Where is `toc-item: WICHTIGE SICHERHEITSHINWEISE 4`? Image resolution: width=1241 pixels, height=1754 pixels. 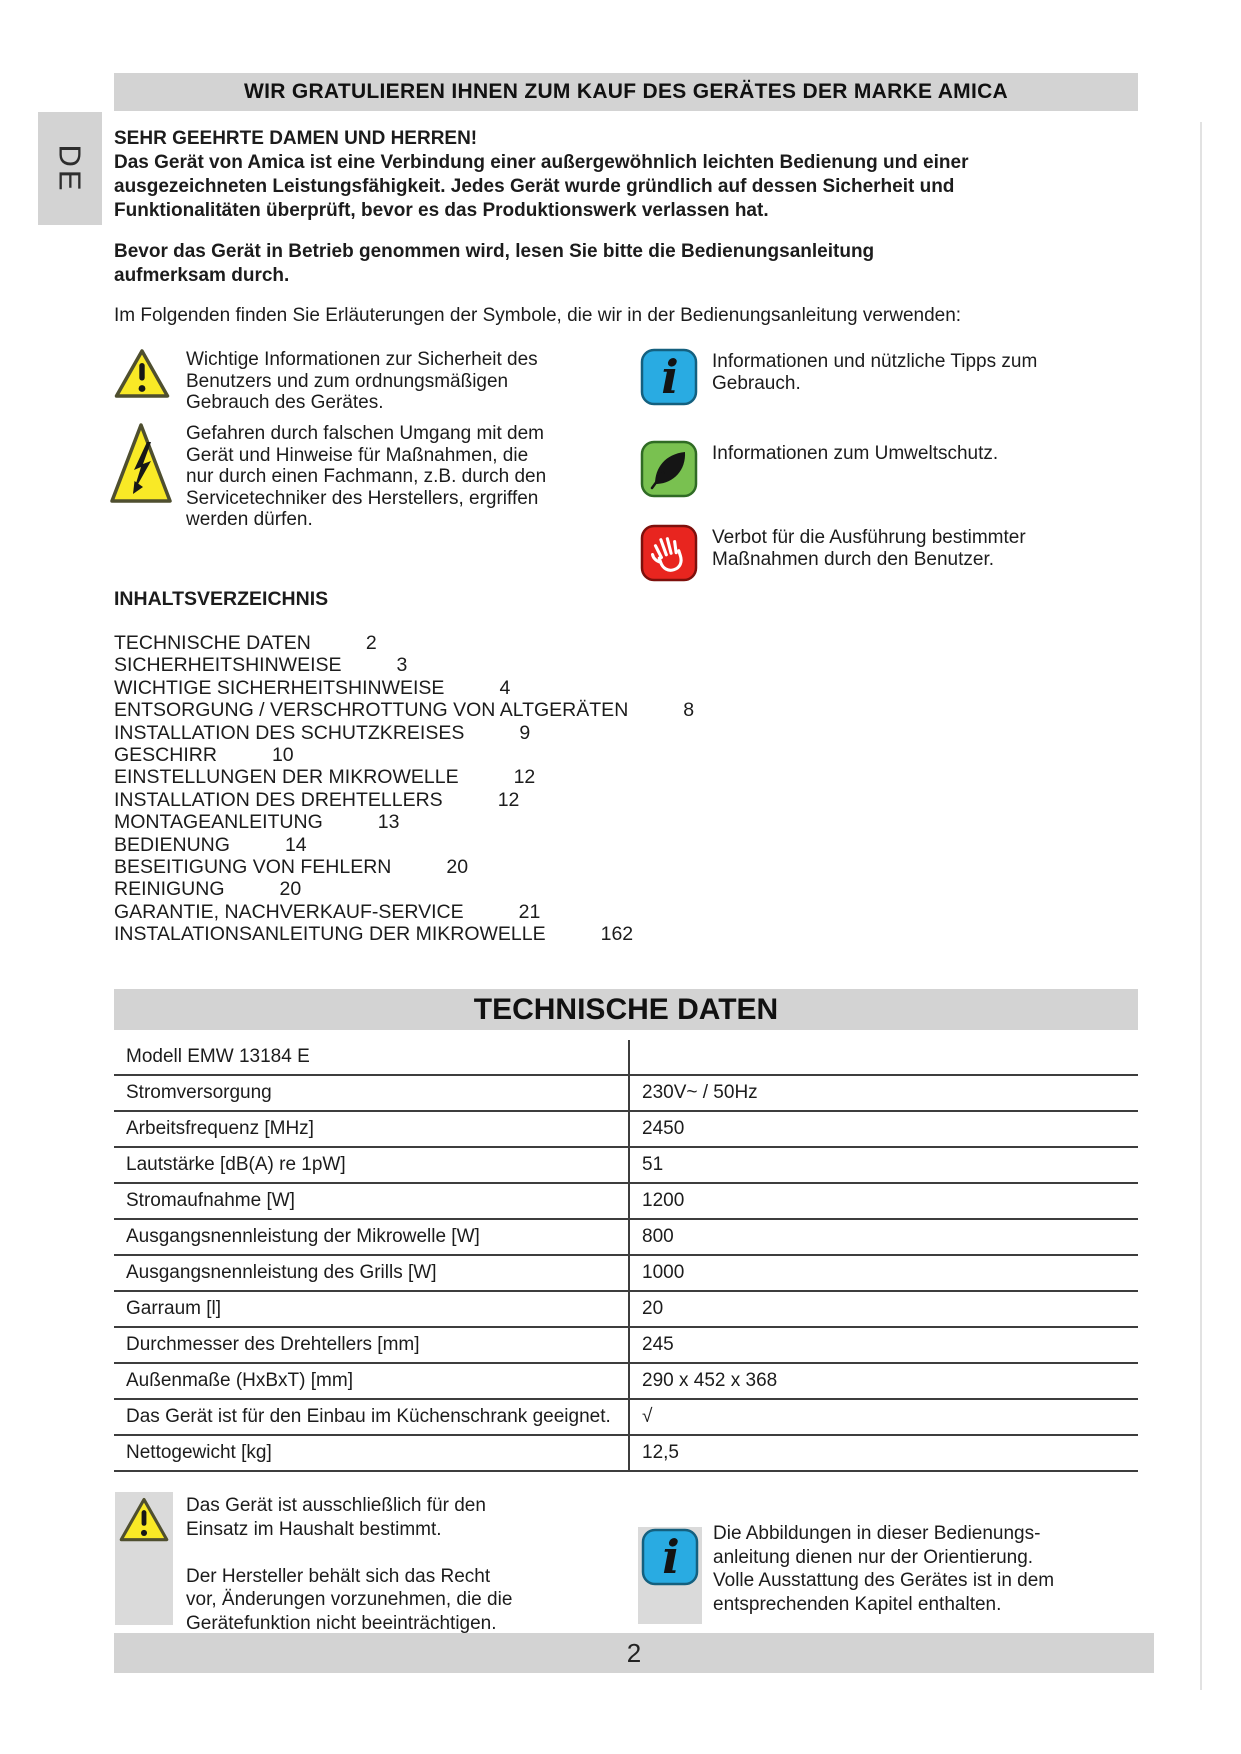
toc-item: WICHTIGE SICHERHEITSHINWEISE 4 is located at coordinates (404, 688).